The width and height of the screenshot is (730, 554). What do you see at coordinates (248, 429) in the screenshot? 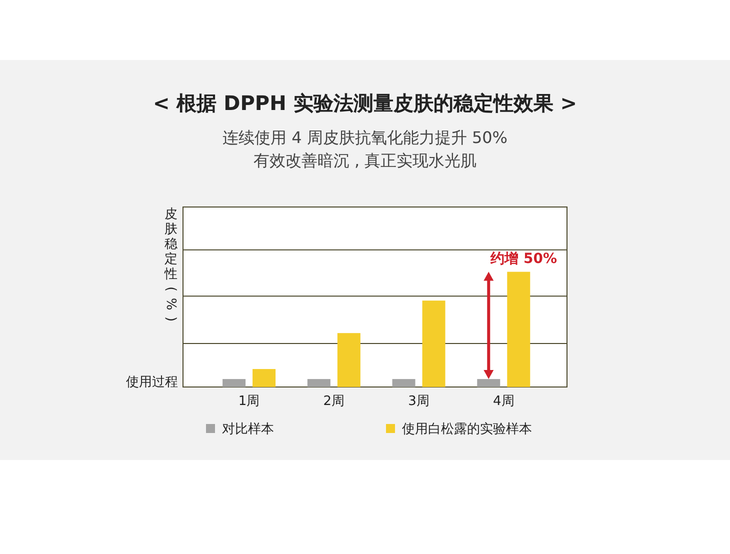
I see `legend-label: 对比样本` at bounding box center [248, 429].